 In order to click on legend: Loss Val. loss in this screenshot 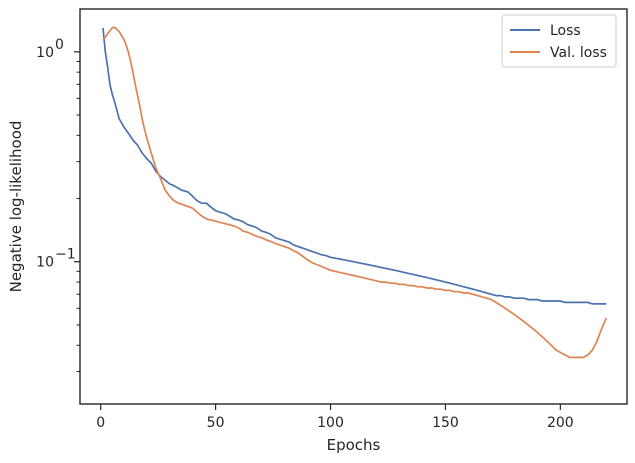, I will do `click(559, 41)`.